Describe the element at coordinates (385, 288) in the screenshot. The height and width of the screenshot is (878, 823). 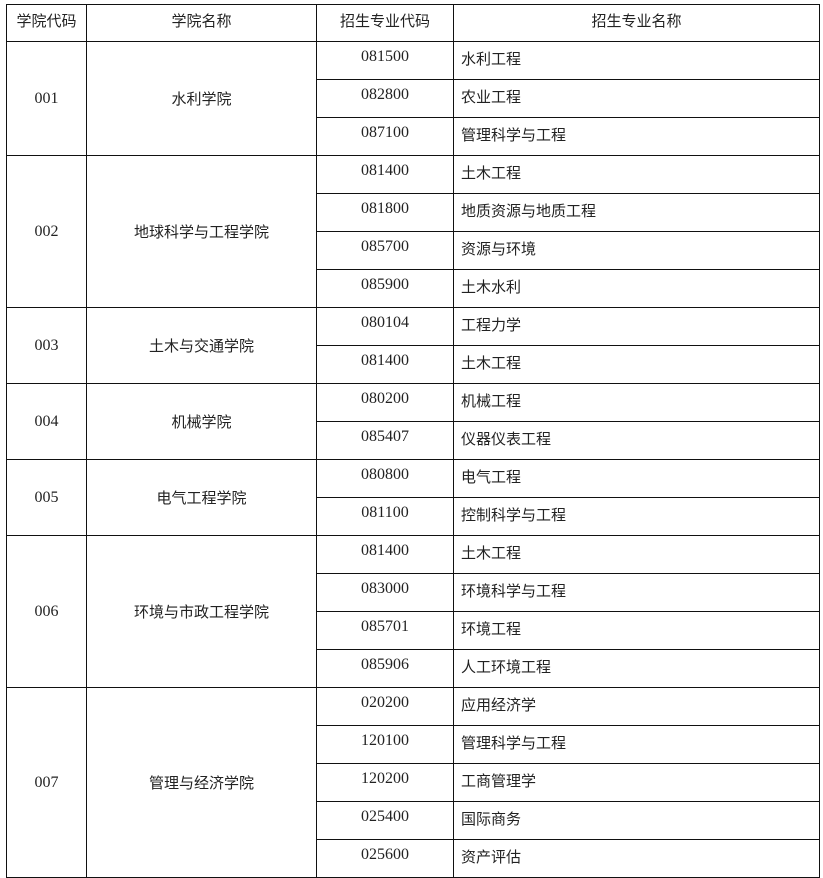
I see `major-code: 085900` at that location.